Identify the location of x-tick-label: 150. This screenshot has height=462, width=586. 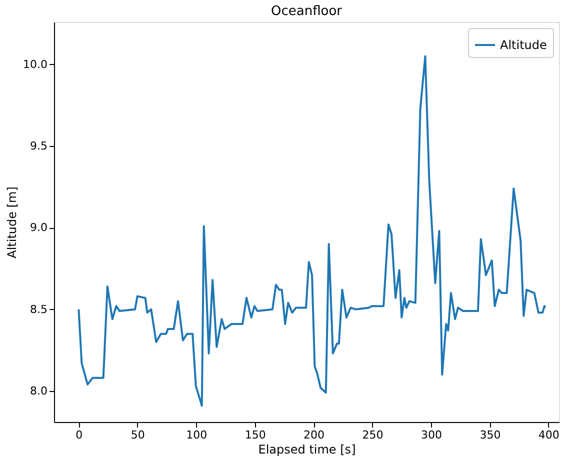
(255, 435).